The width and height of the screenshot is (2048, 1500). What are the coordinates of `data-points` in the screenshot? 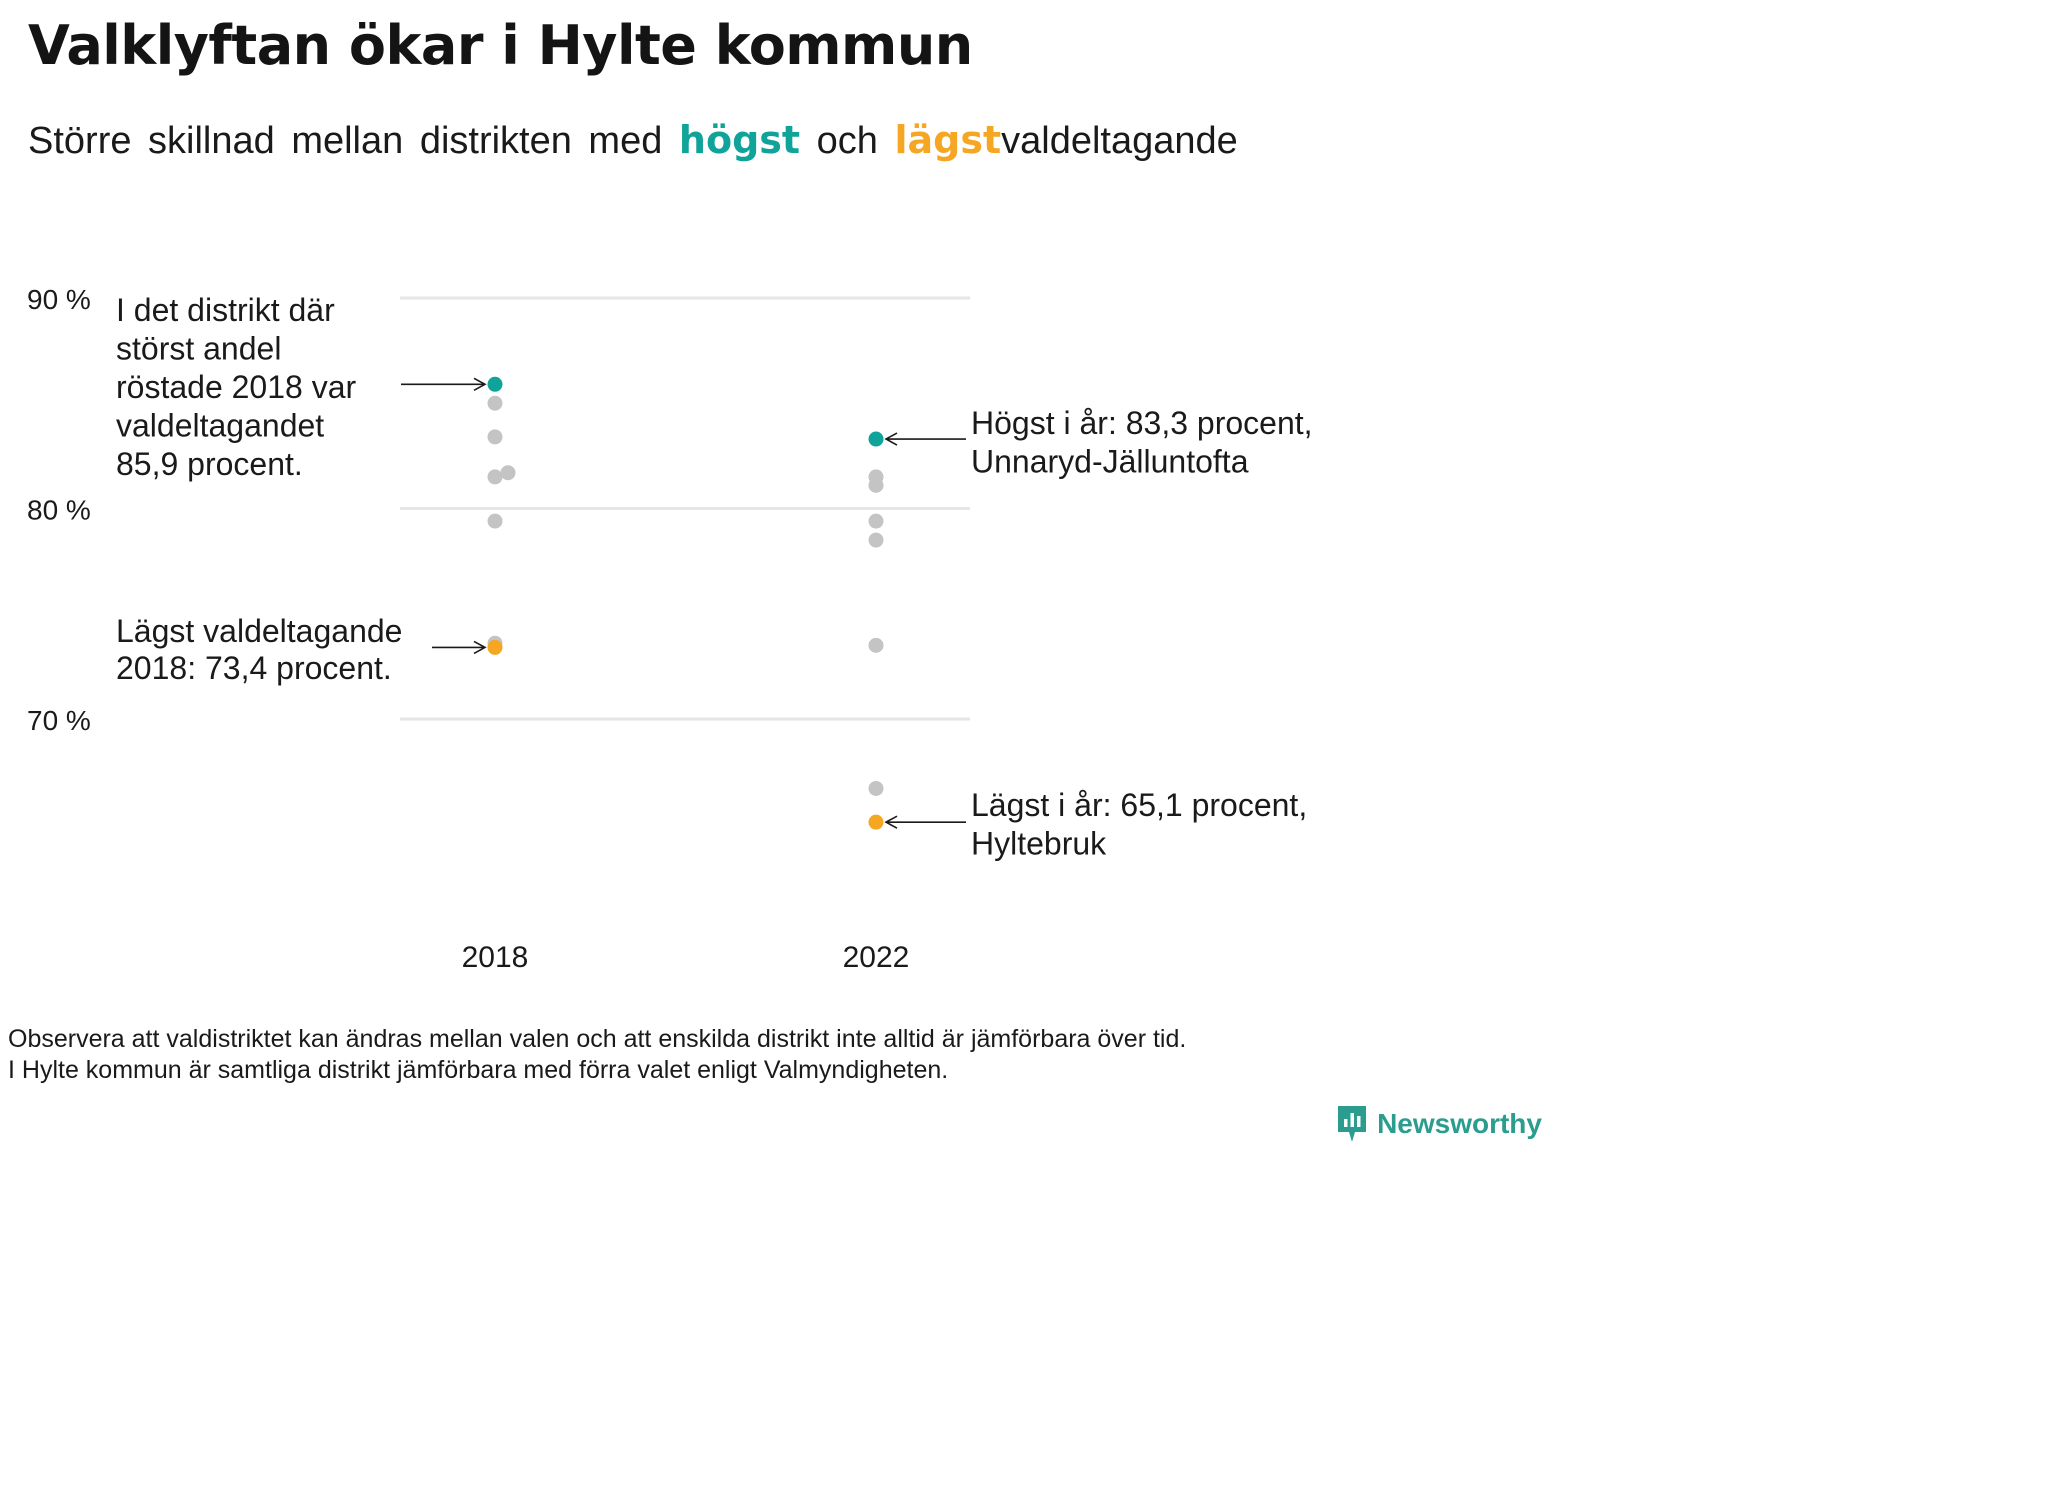 It's located at (685, 603).